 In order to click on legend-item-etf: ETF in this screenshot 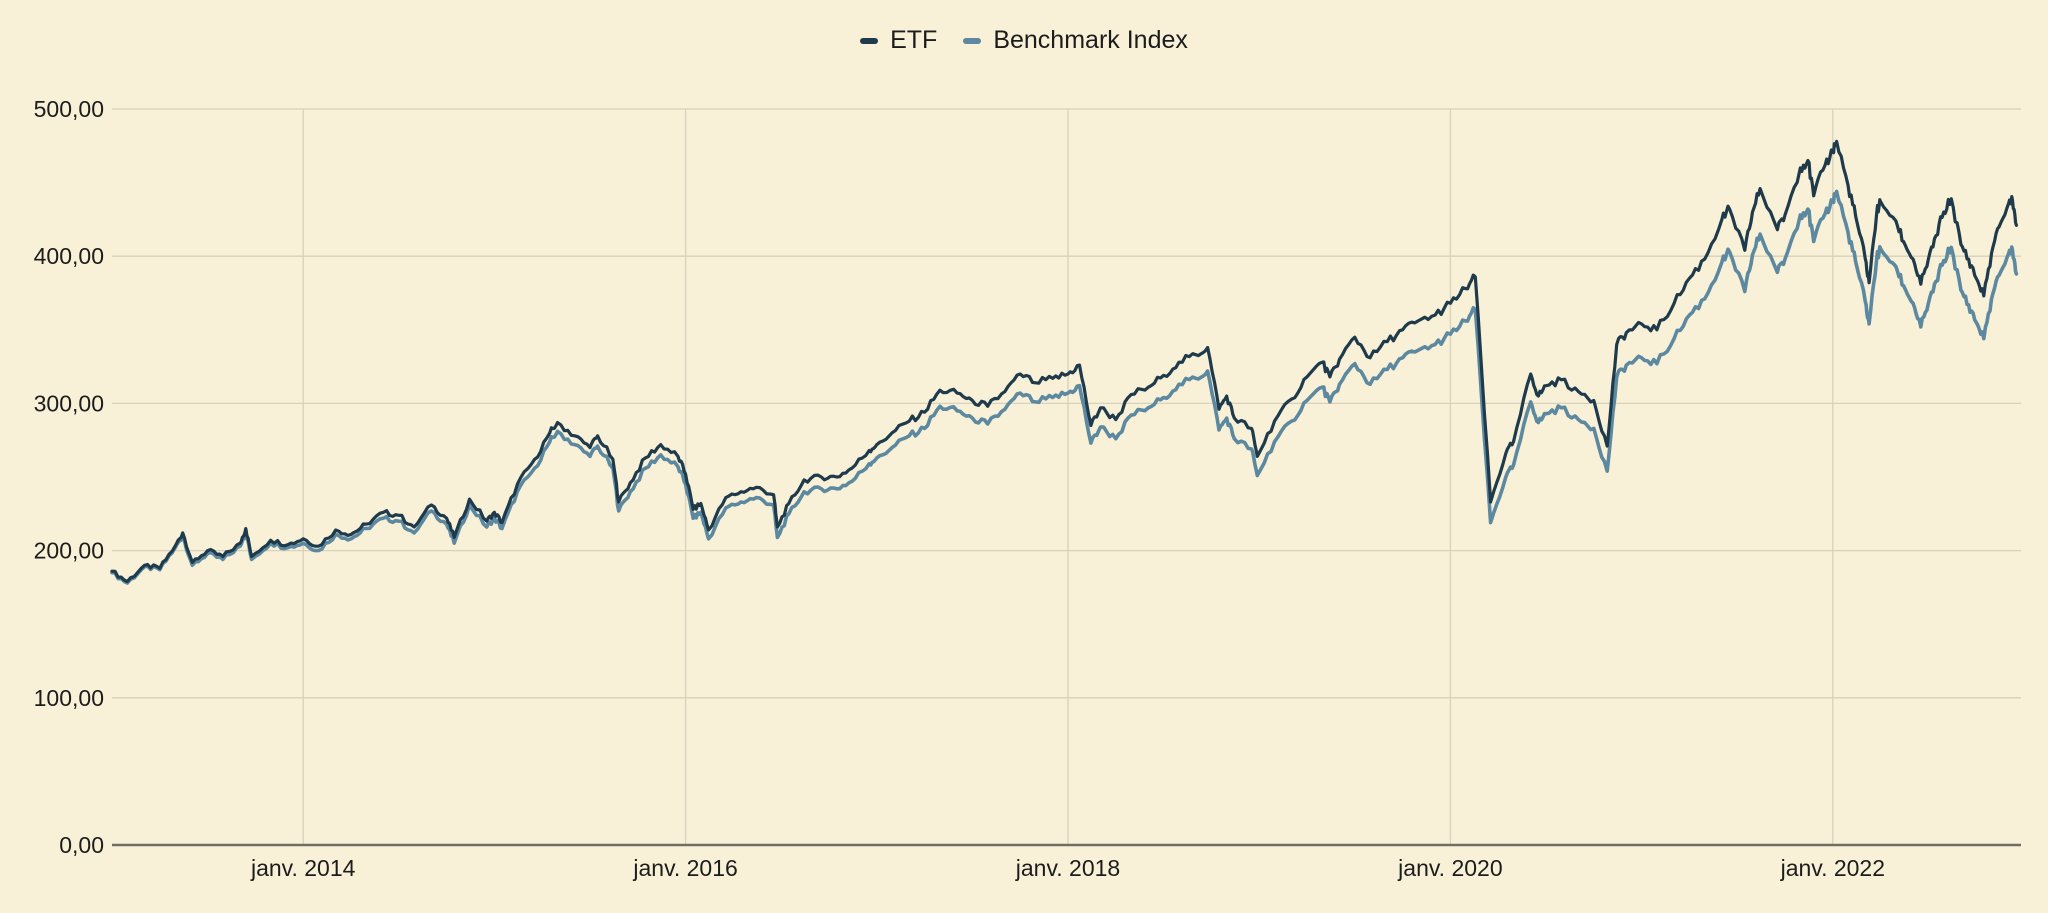, I will do `click(898, 40)`.